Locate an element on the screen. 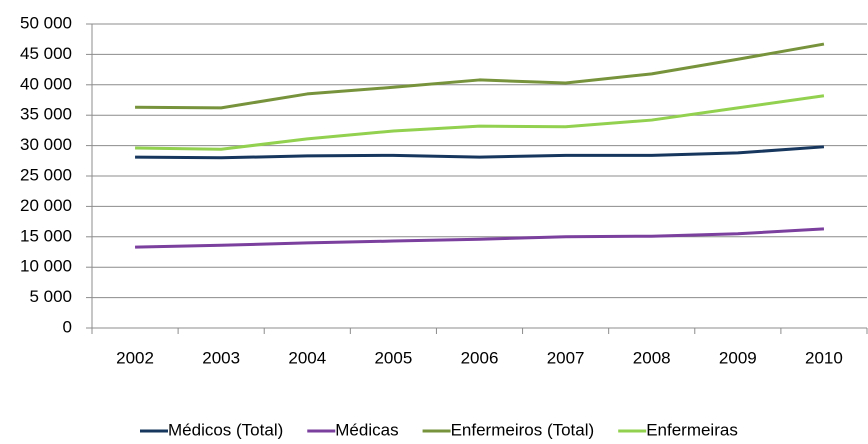  y-tick-label: 20 000 is located at coordinates (46, 205).